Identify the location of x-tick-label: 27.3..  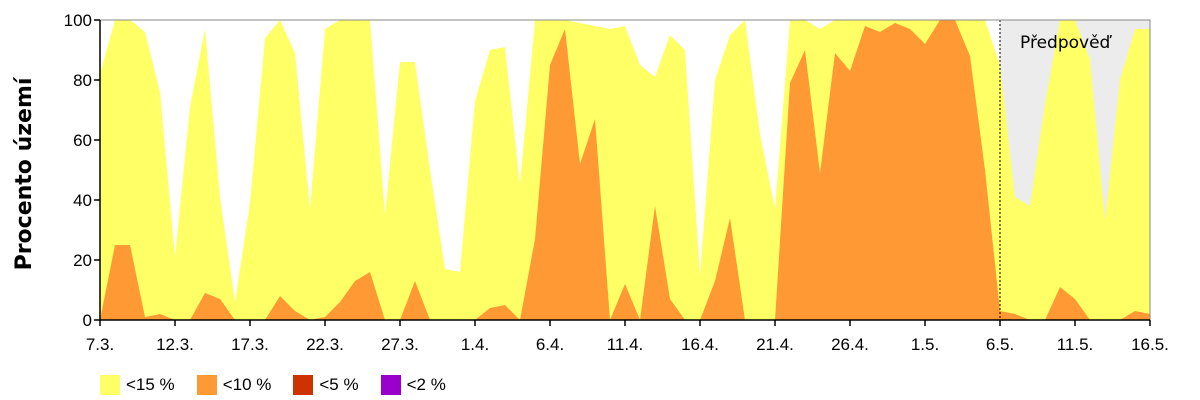
(400, 344).